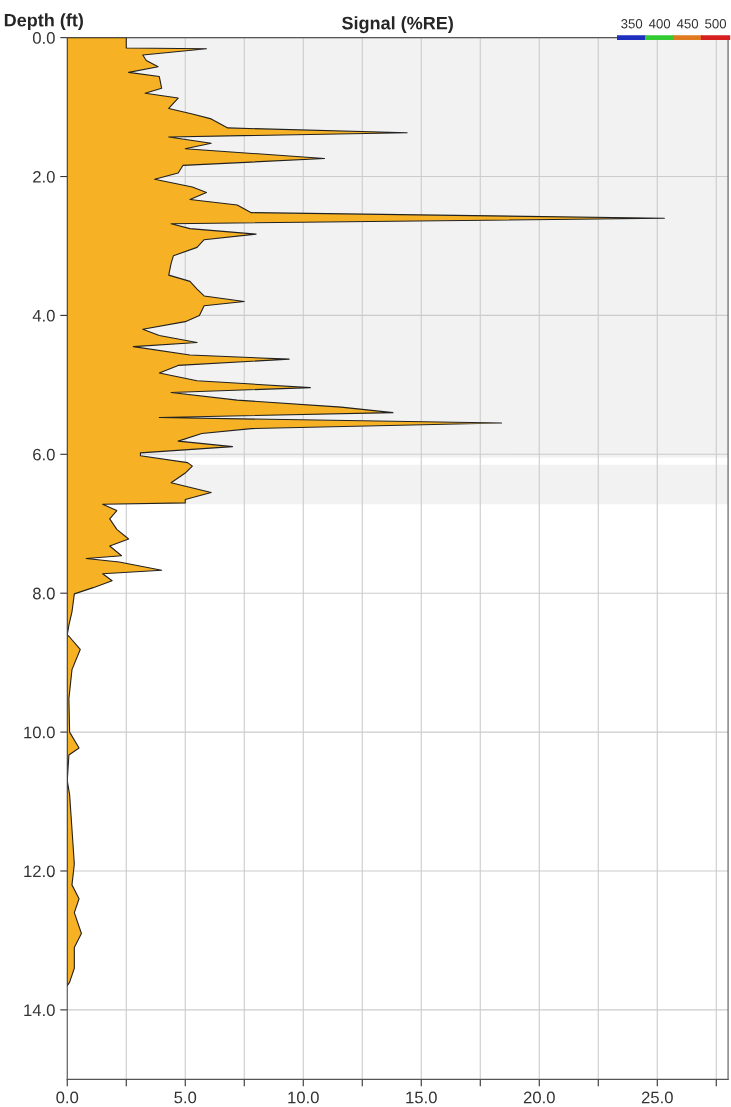  What do you see at coordinates (421, 1097) in the screenshot?
I see `x-tick-label: 15.0` at bounding box center [421, 1097].